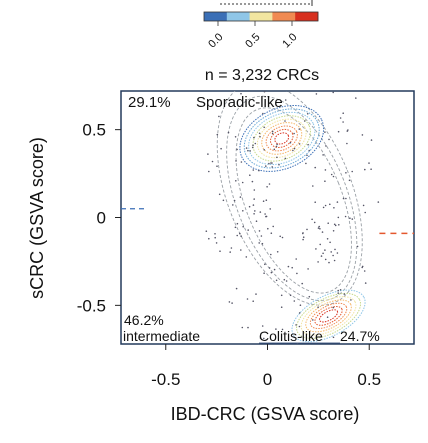  I want to click on density-contour-sporadic, so click(282, 138).